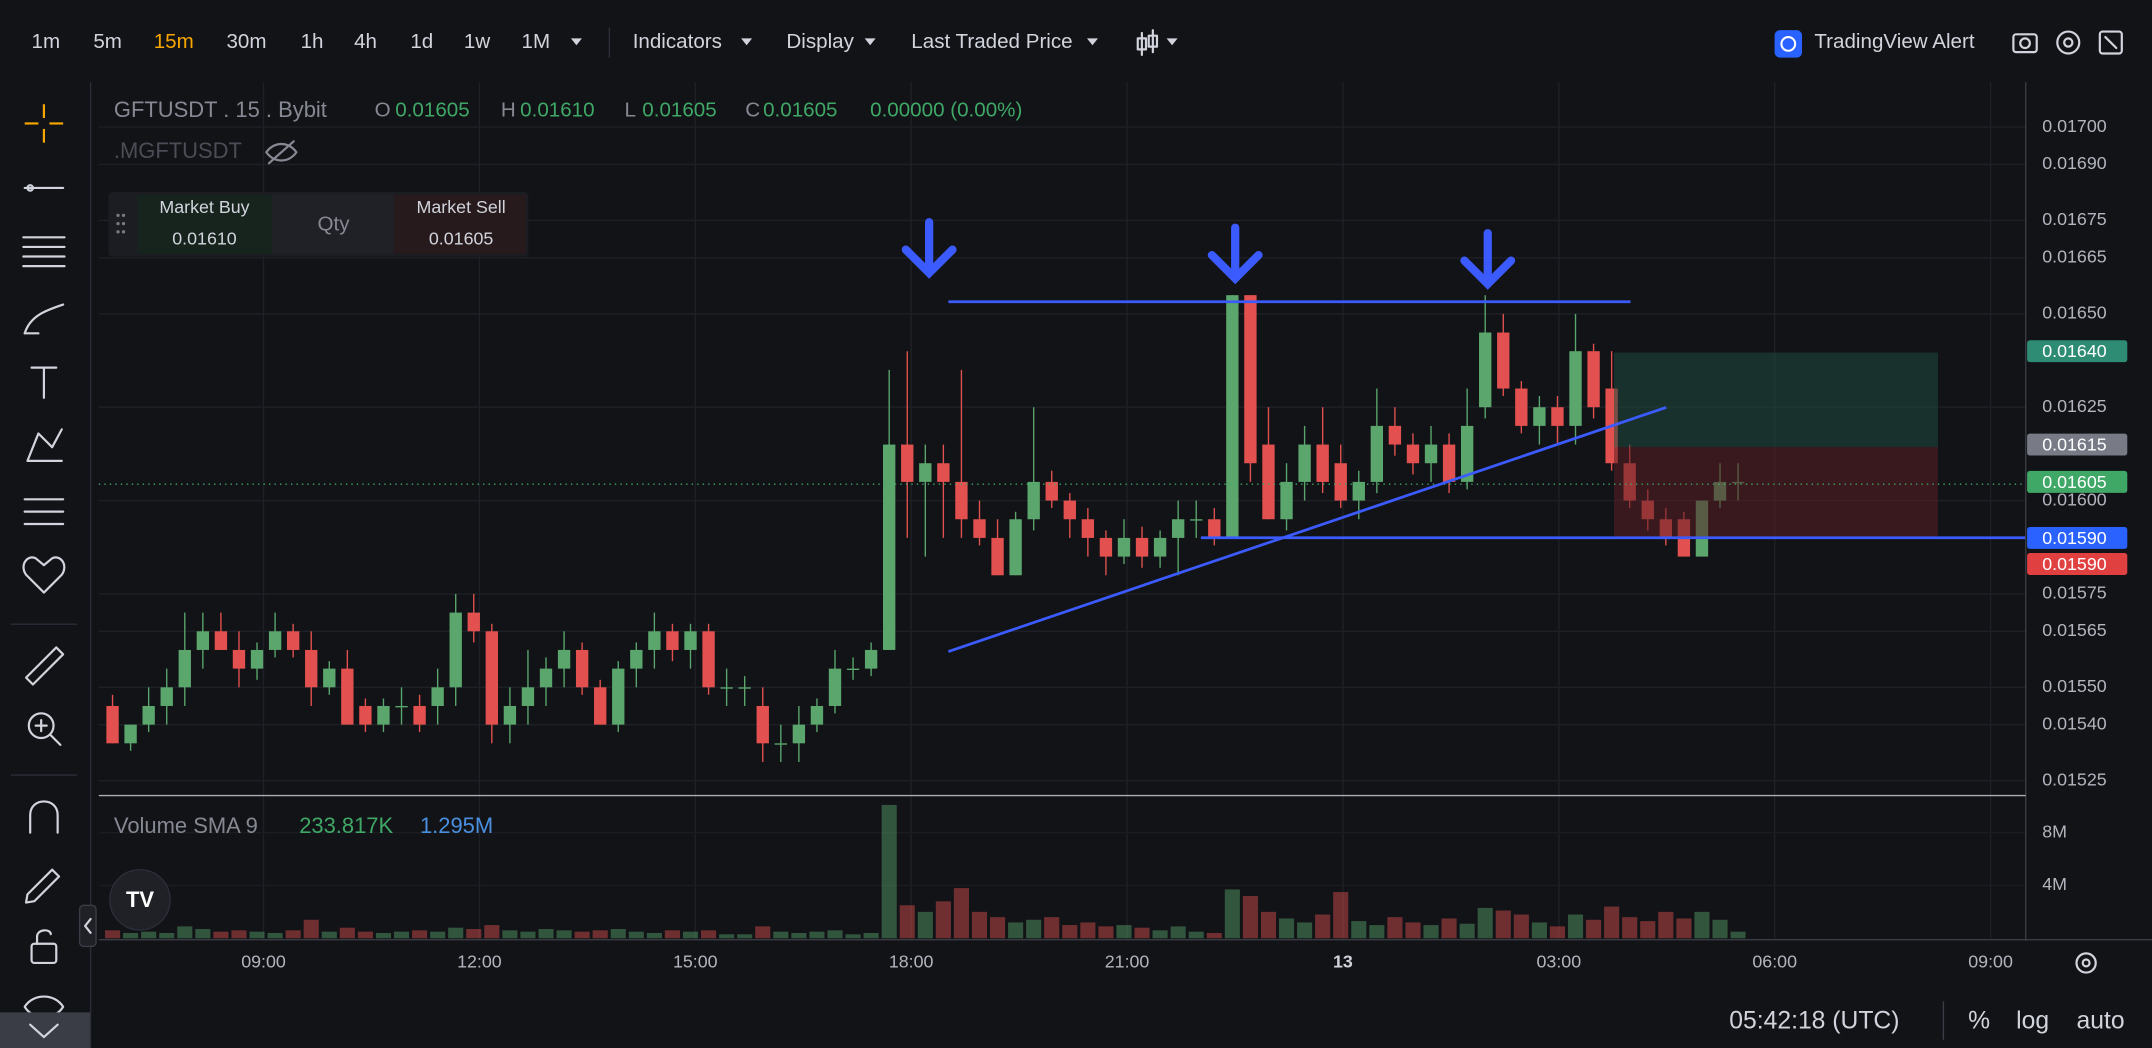  I want to click on auto-toggle: auto, so click(2101, 1020).